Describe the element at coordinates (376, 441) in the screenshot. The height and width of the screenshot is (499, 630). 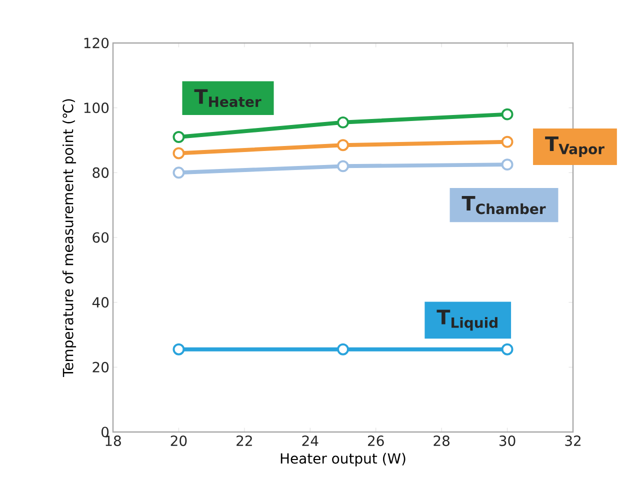
I see `x-tick-label: 26` at that location.